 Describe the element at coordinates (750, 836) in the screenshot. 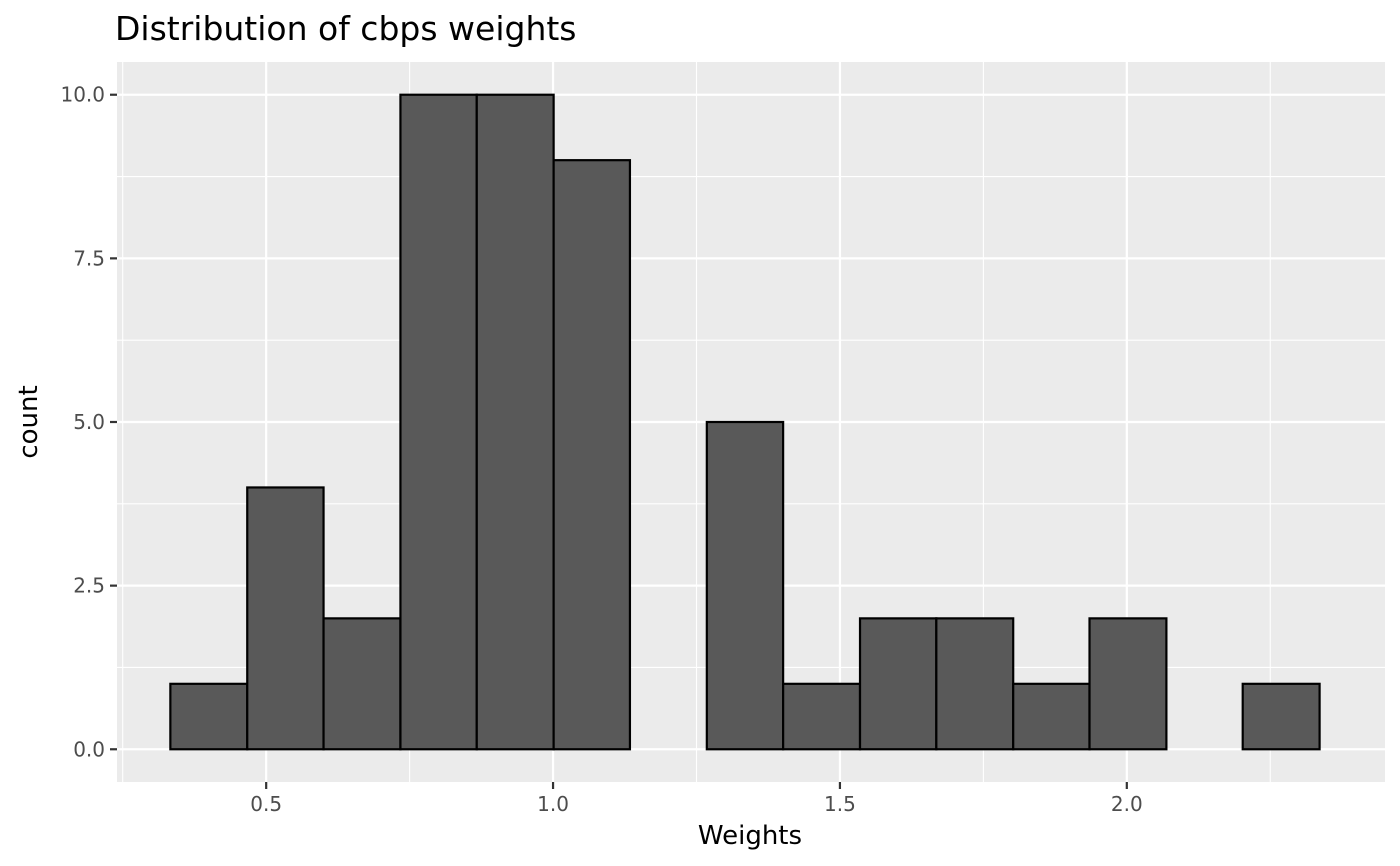

I see `x-axis-title: Weights` at that location.